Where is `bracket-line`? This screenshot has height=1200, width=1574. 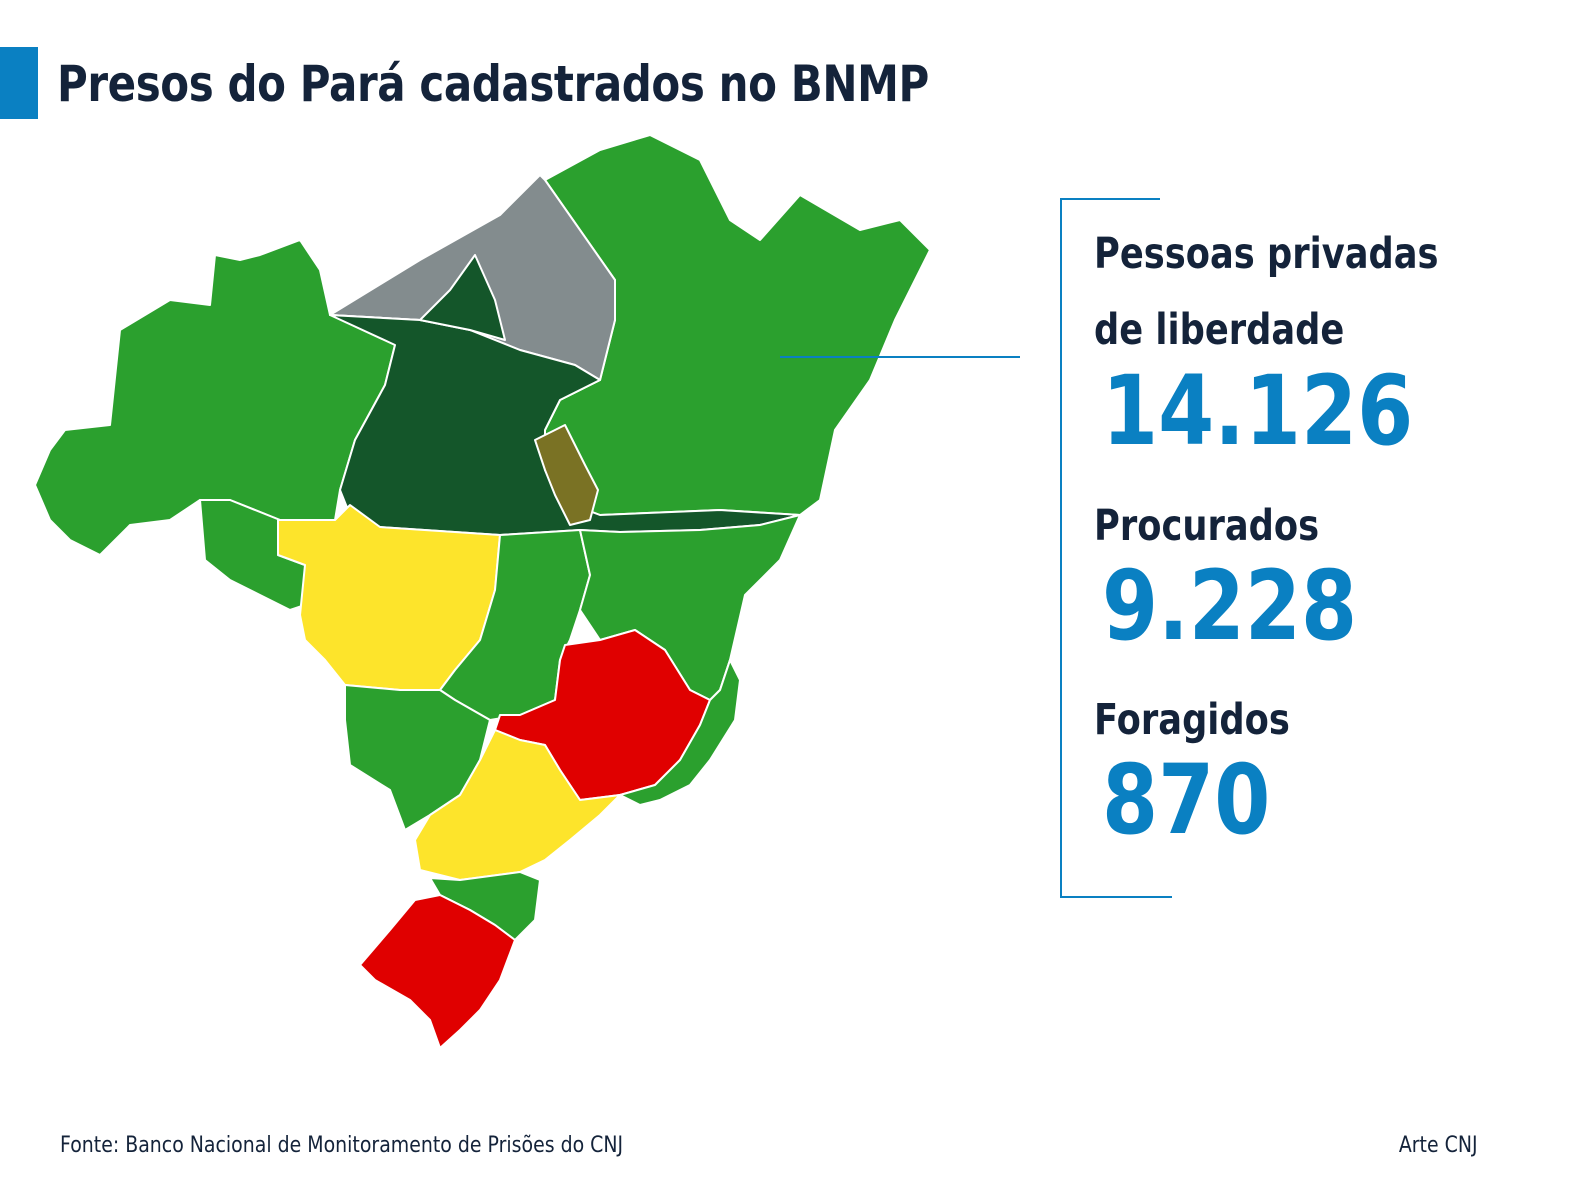 bracket-line is located at coordinates (1061, 548).